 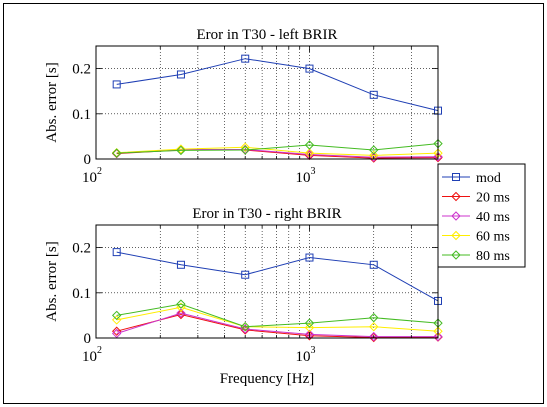 I want to click on legend-entry: 80 ms, so click(x=476, y=256).